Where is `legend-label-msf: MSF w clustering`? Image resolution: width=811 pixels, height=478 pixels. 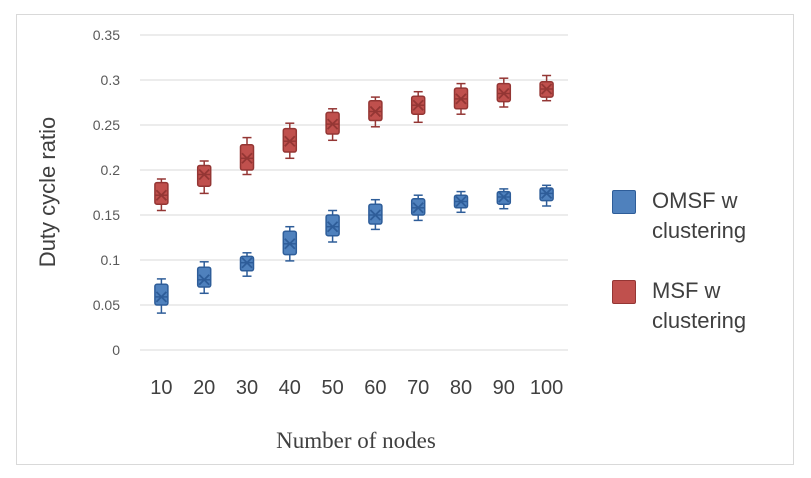 legend-label-msf: MSF w clustering is located at coordinates (699, 305).